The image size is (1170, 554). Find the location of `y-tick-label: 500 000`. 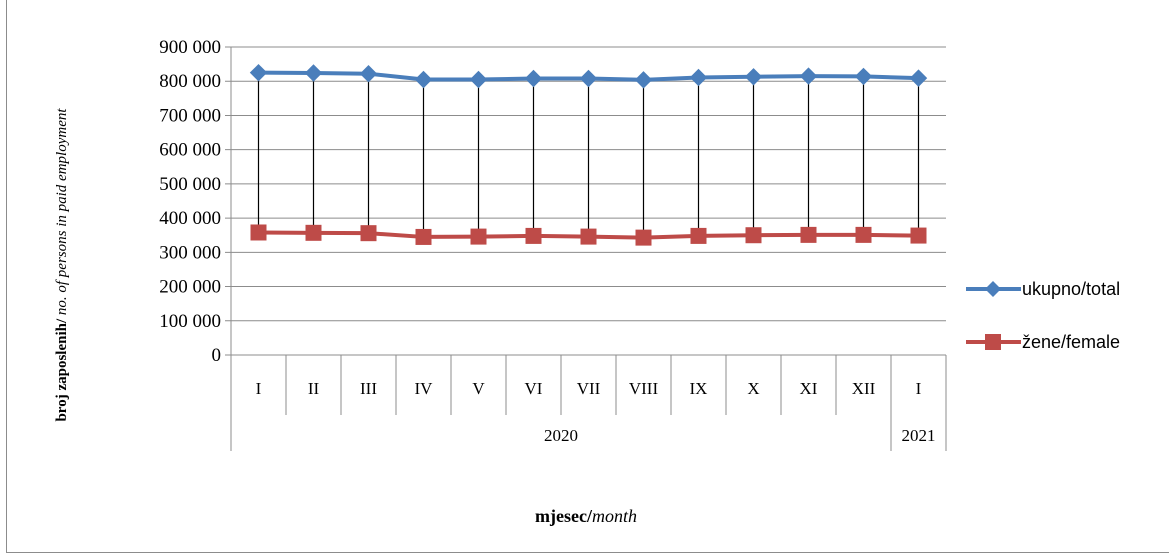

y-tick-label: 500 000 is located at coordinates (190, 184).